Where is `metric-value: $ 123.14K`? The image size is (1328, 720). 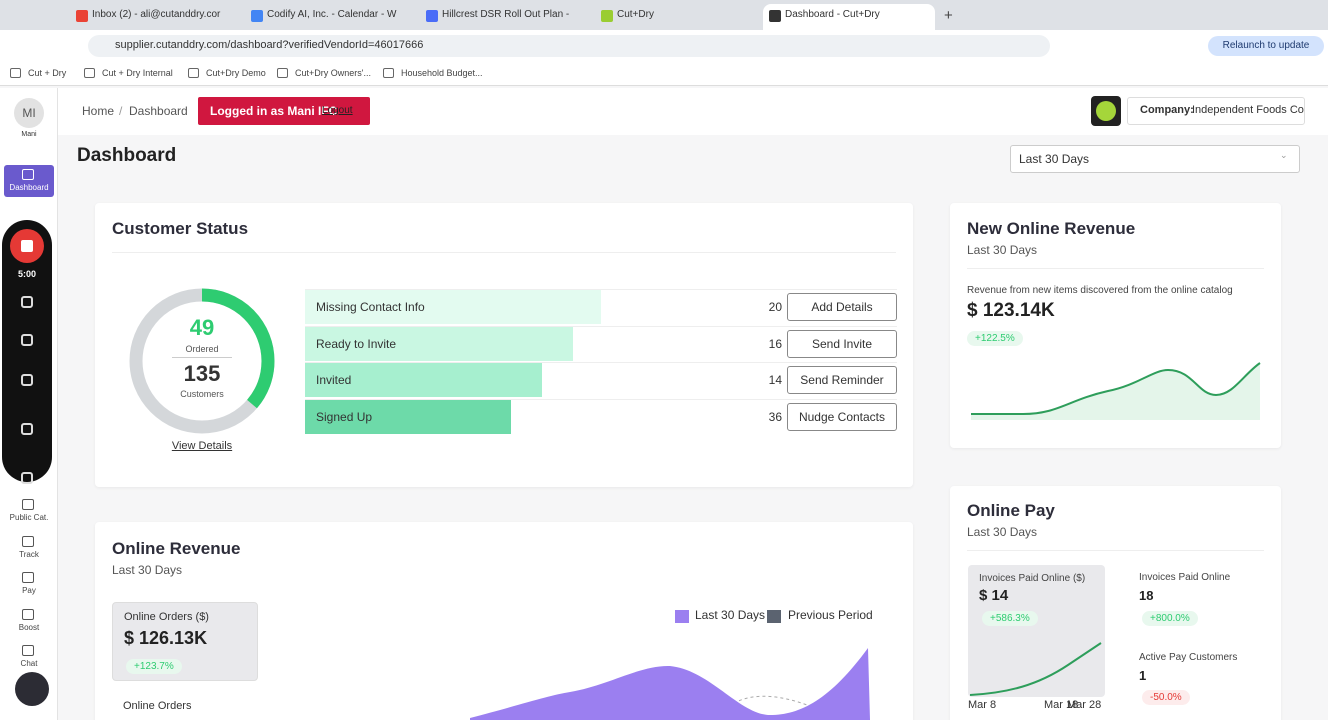 metric-value: $ 123.14K is located at coordinates (1011, 310).